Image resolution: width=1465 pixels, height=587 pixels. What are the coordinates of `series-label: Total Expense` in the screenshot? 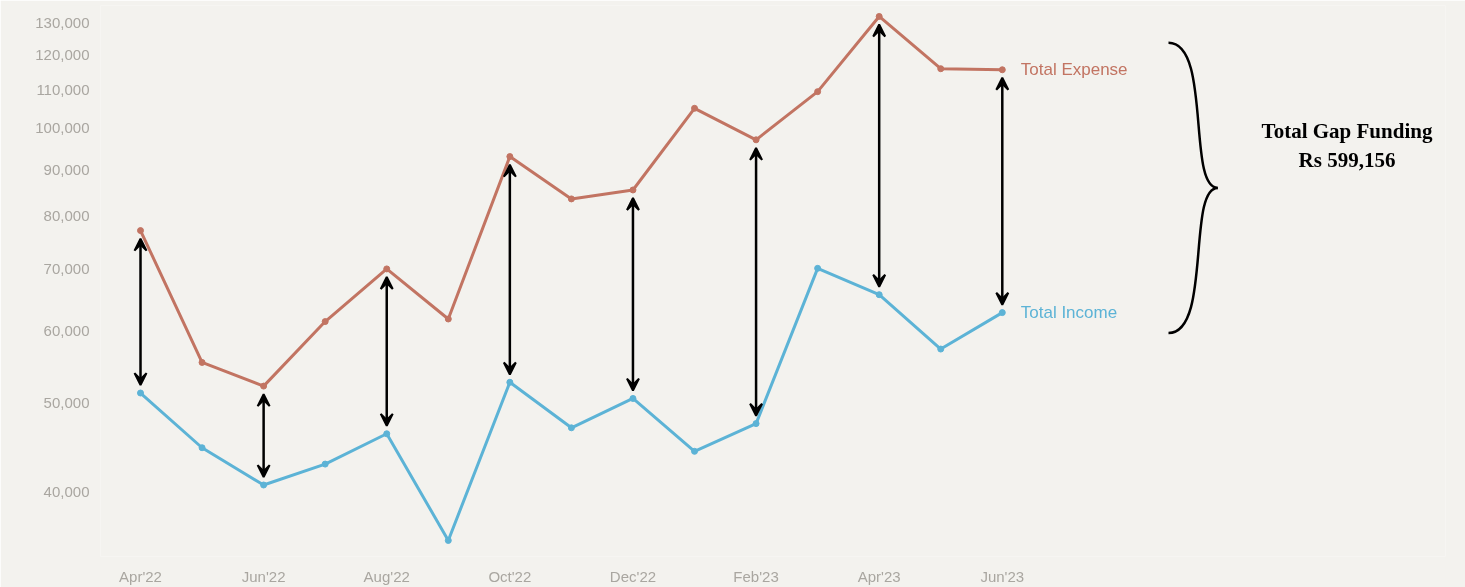 It's located at (1074, 70).